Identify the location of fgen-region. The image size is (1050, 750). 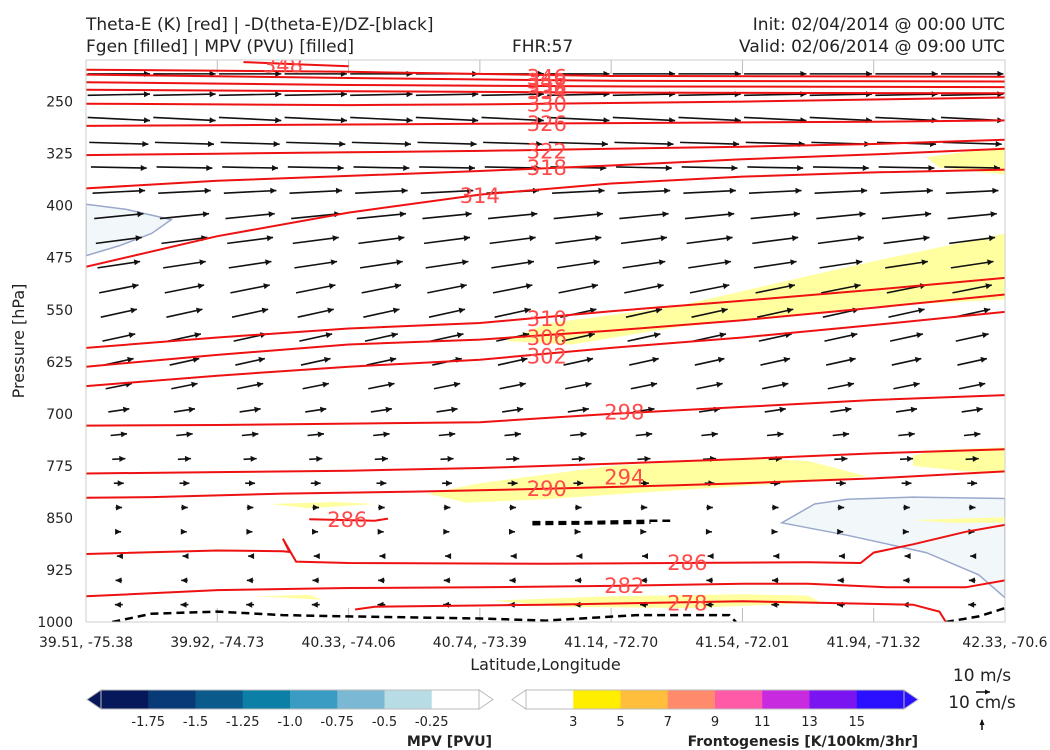
(647, 480).